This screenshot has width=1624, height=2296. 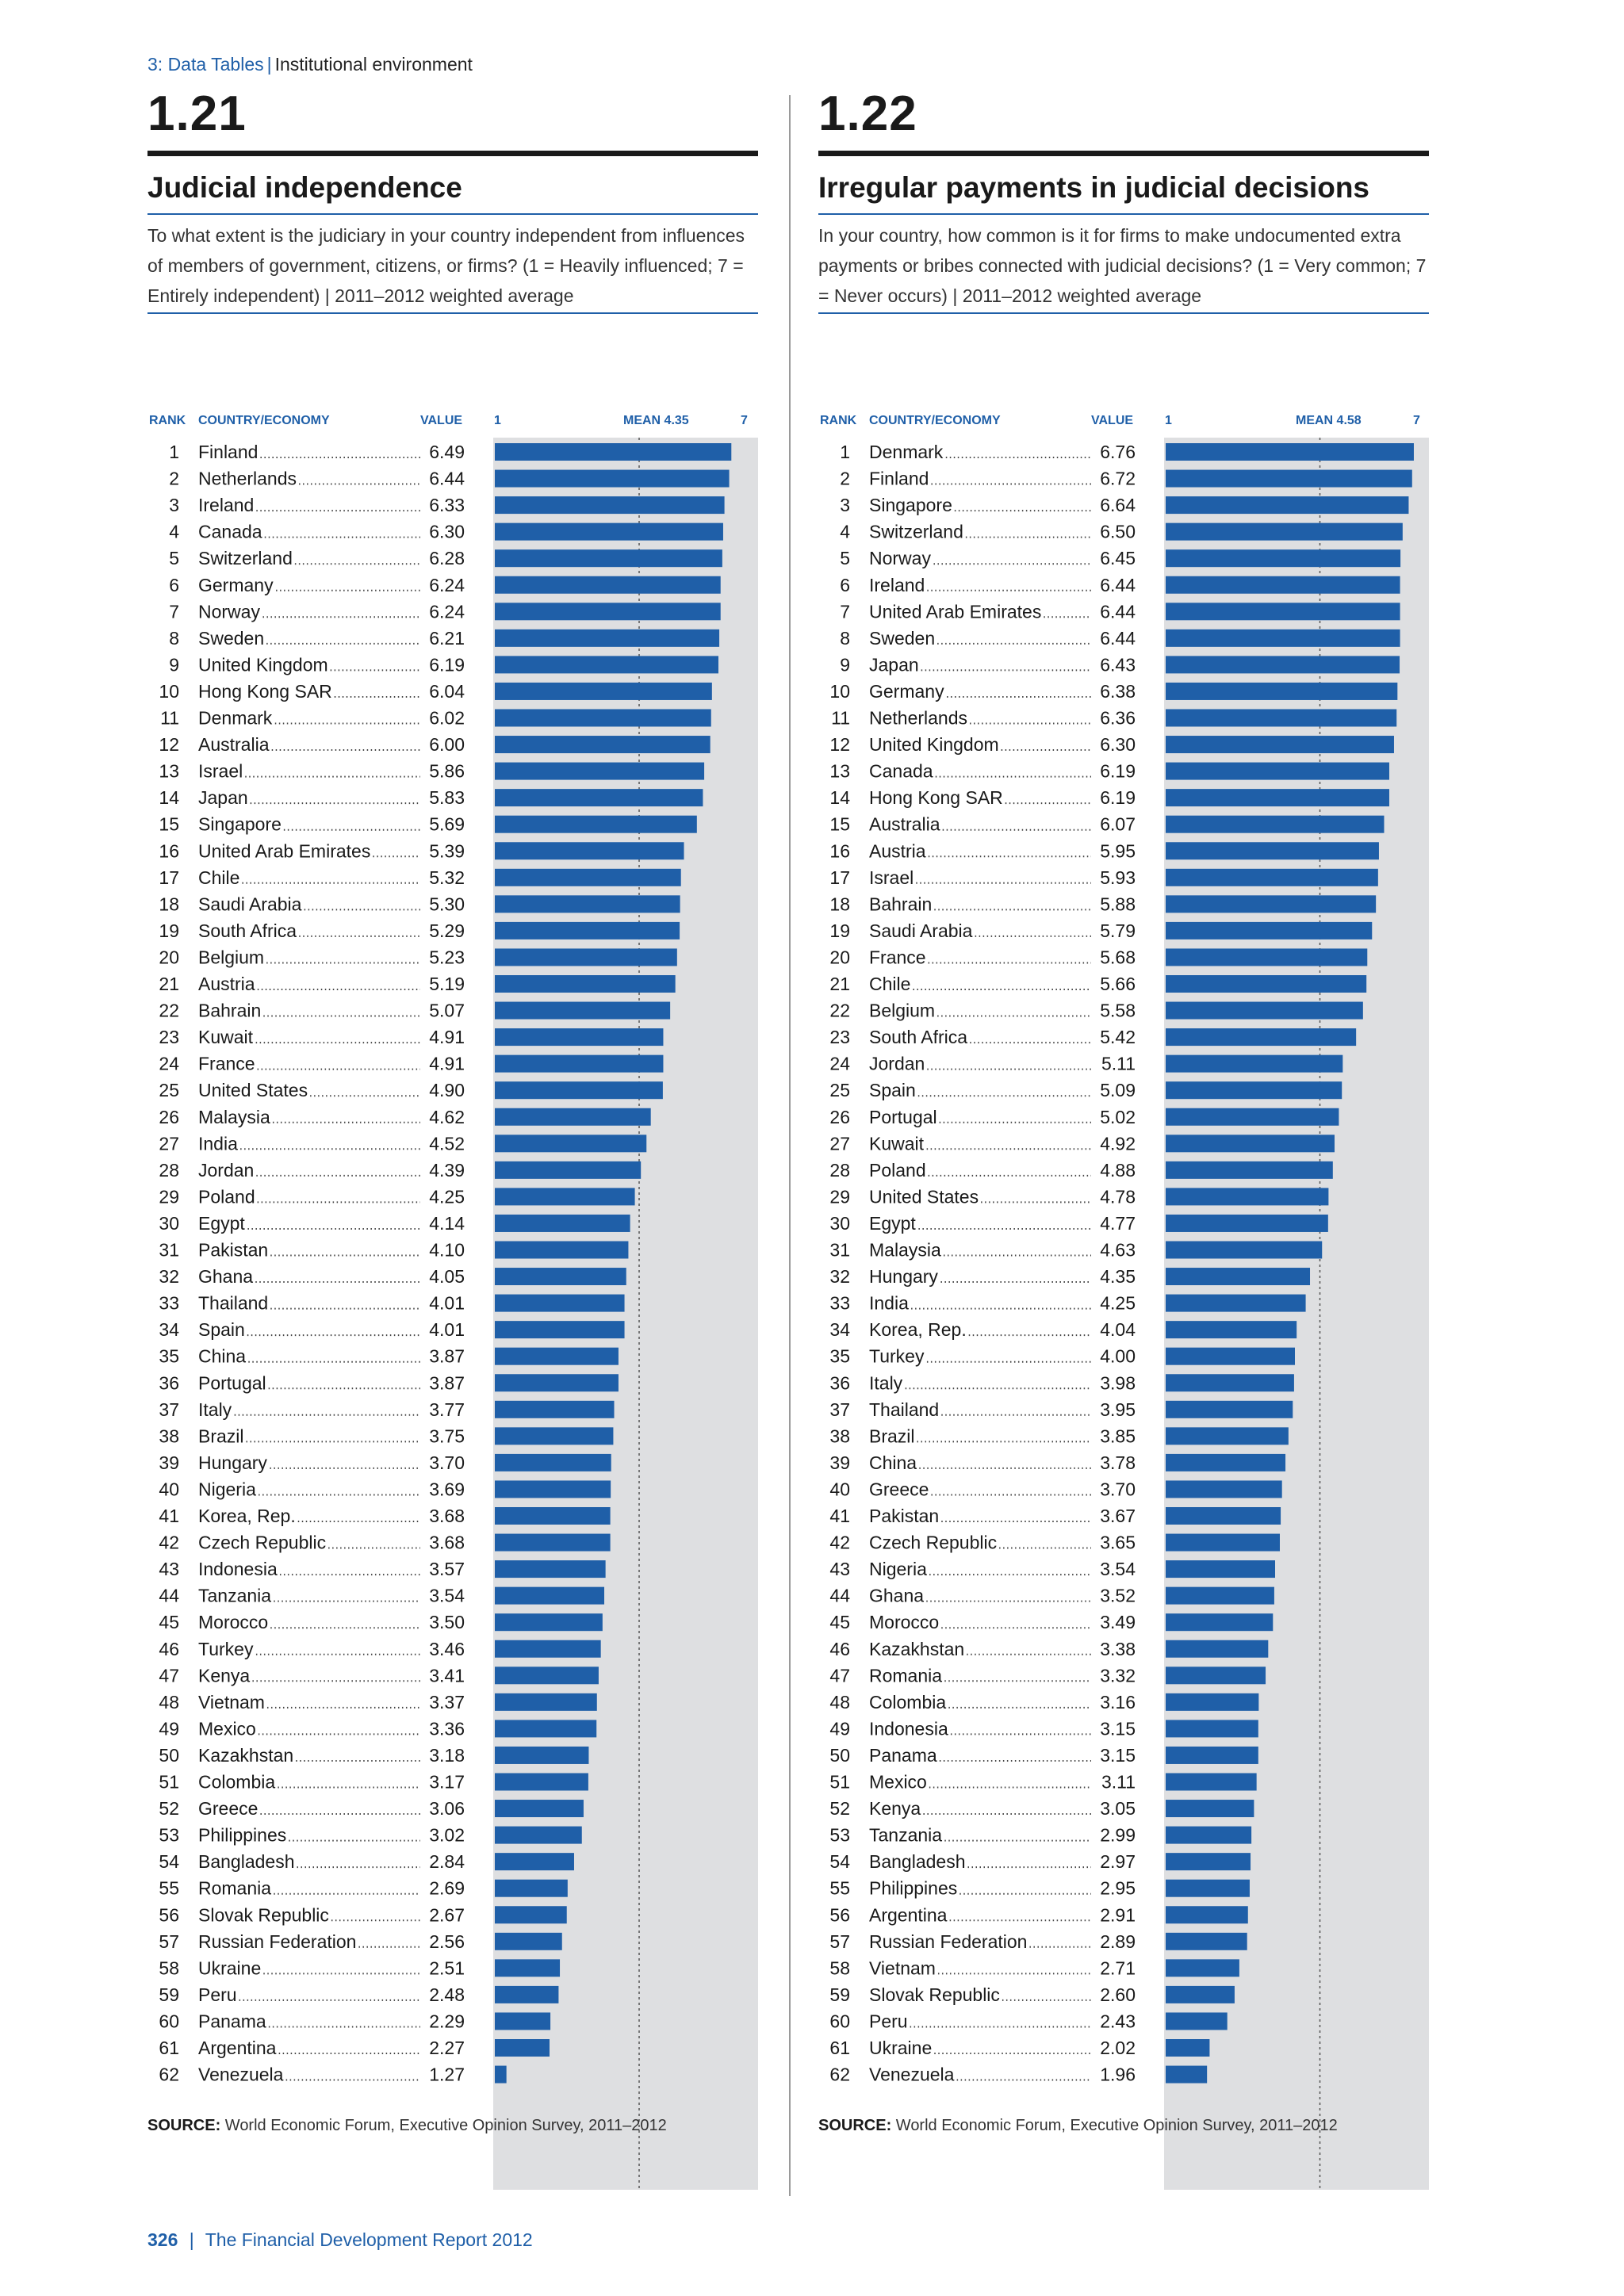 What do you see at coordinates (241, 2074) in the screenshot?
I see `country-label: Venezuela` at bounding box center [241, 2074].